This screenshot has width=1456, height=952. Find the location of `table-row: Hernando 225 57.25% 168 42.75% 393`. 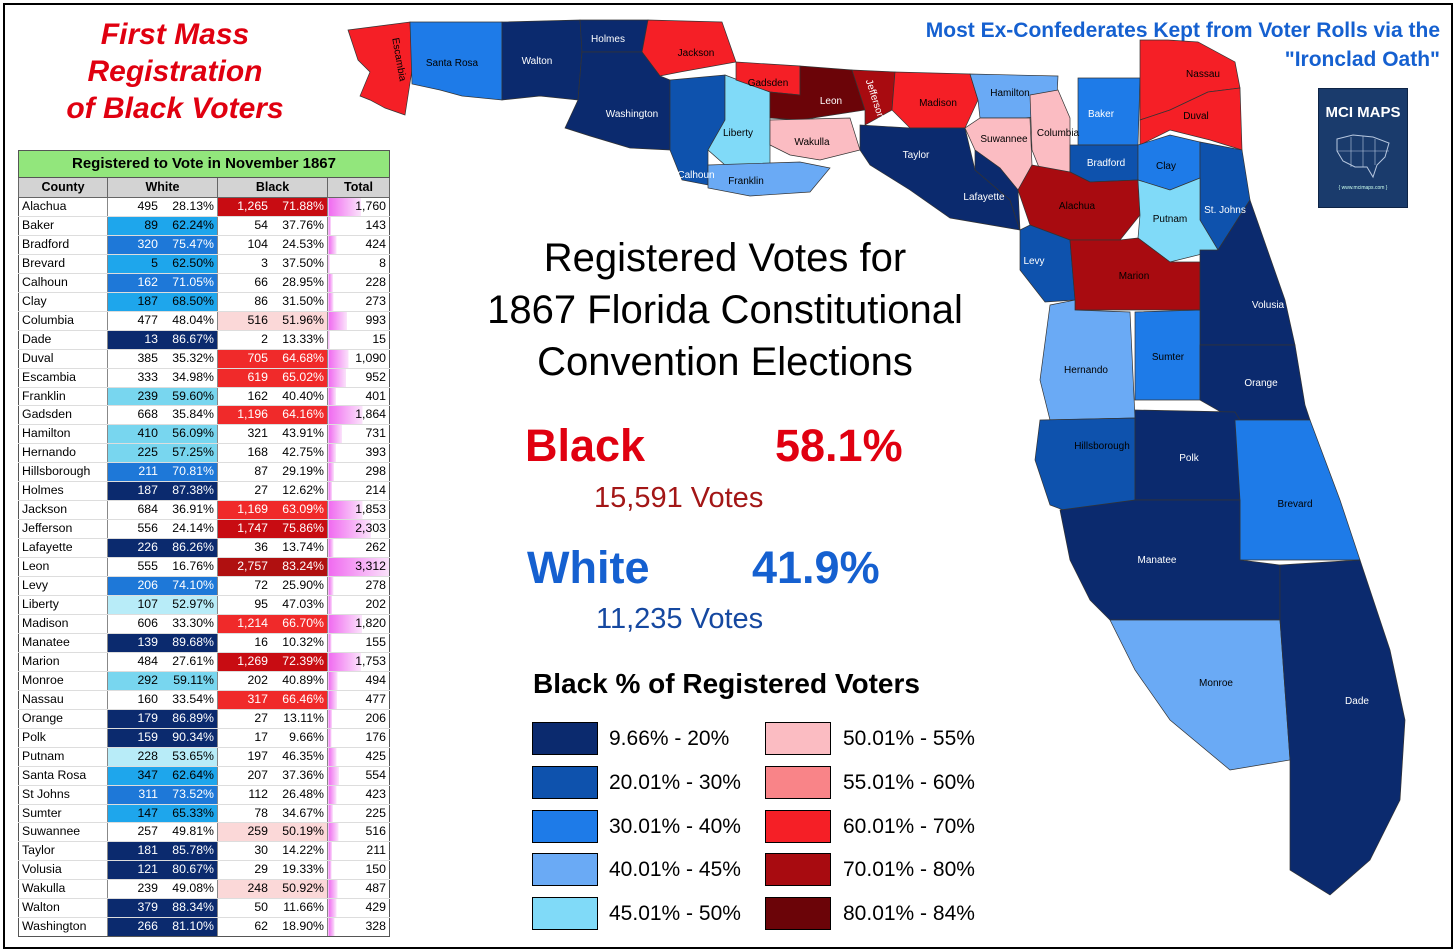

table-row: Hernando 225 57.25% 168 42.75% 393 is located at coordinates (204, 453).